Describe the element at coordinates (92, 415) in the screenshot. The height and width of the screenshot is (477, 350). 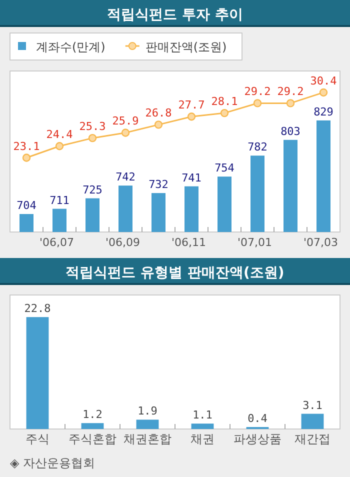
I see `data-label: 1.2` at that location.